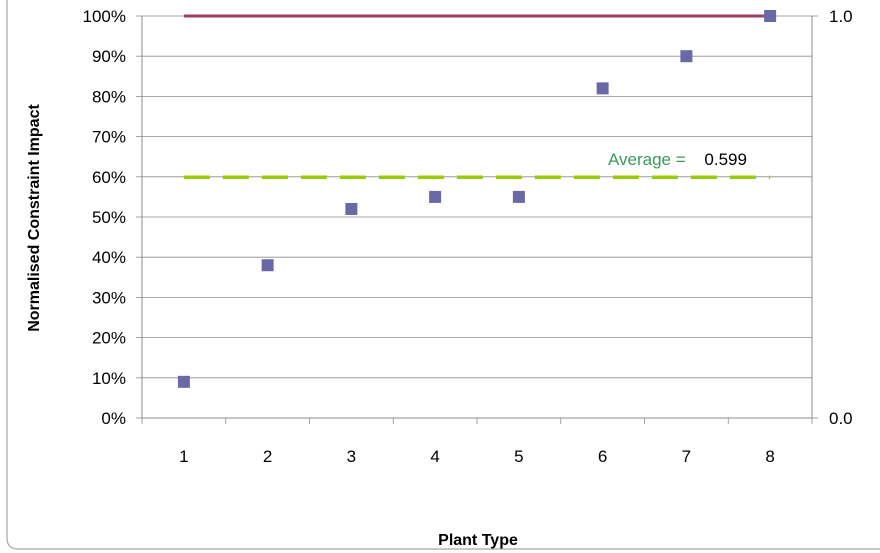 Image resolution: width=880 pixels, height=553 pixels. What do you see at coordinates (109, 297) in the screenshot?
I see `y-tick-label: 30%` at bounding box center [109, 297].